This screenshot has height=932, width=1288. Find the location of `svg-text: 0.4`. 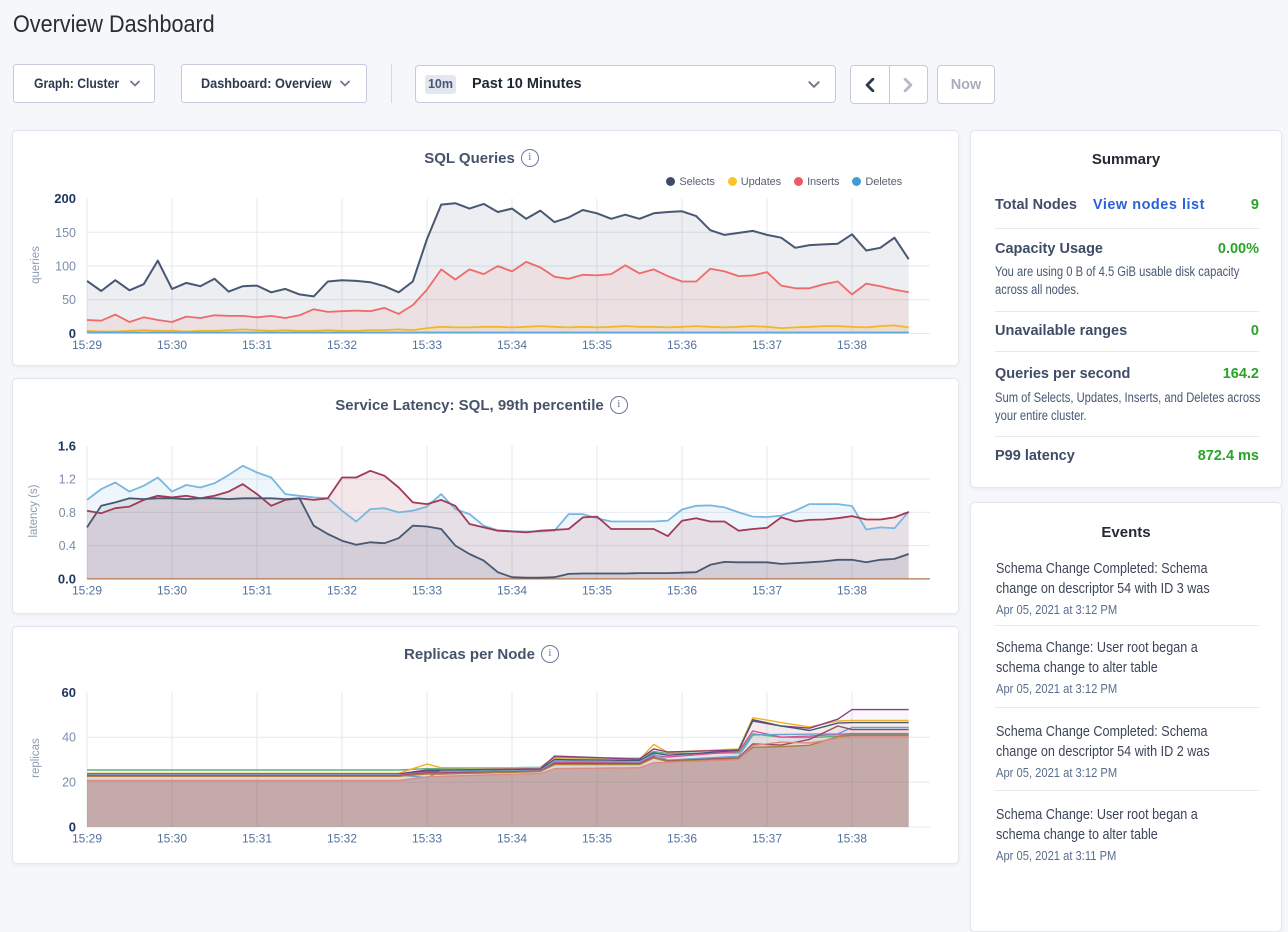

svg-text: 0.4 is located at coordinates (67, 546).